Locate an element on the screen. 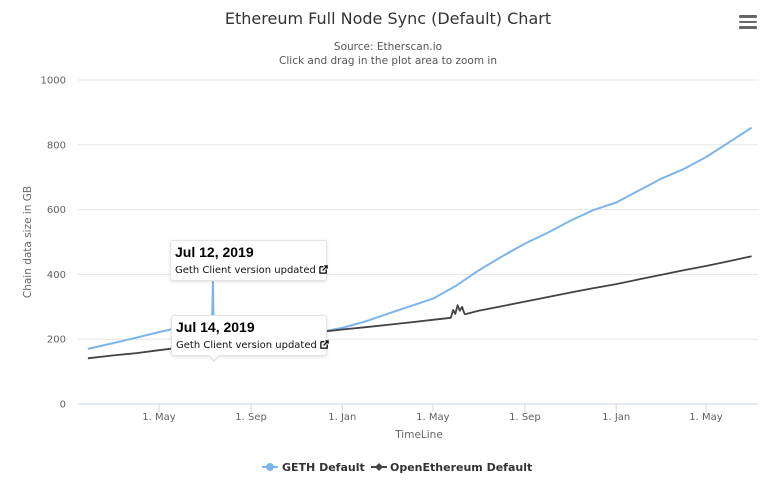 The image size is (777, 490). y-tick-label: 600 is located at coordinates (56, 210).